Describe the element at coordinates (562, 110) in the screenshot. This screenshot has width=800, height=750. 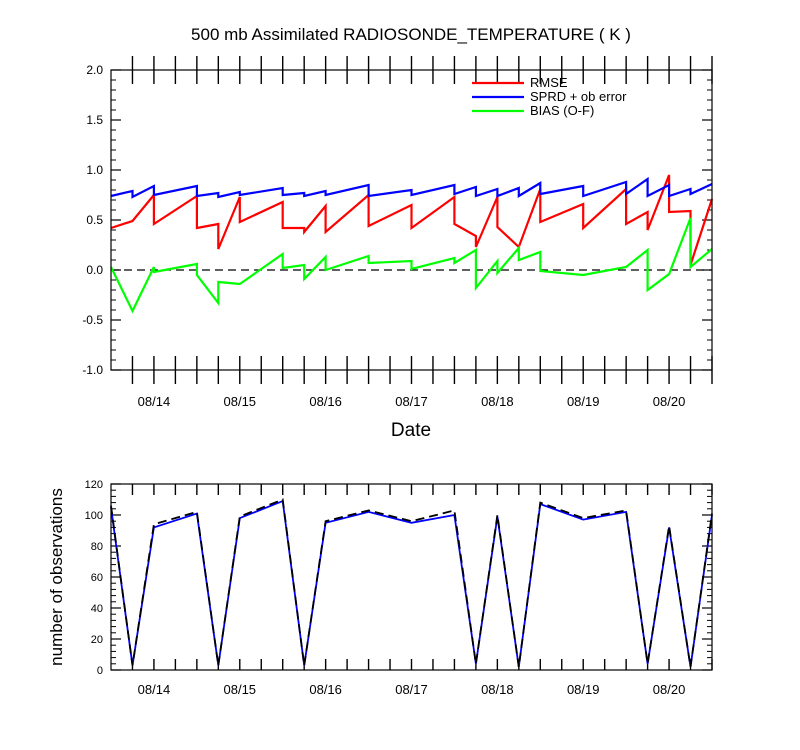
I see `legend-label: BIAS (O-F)` at that location.